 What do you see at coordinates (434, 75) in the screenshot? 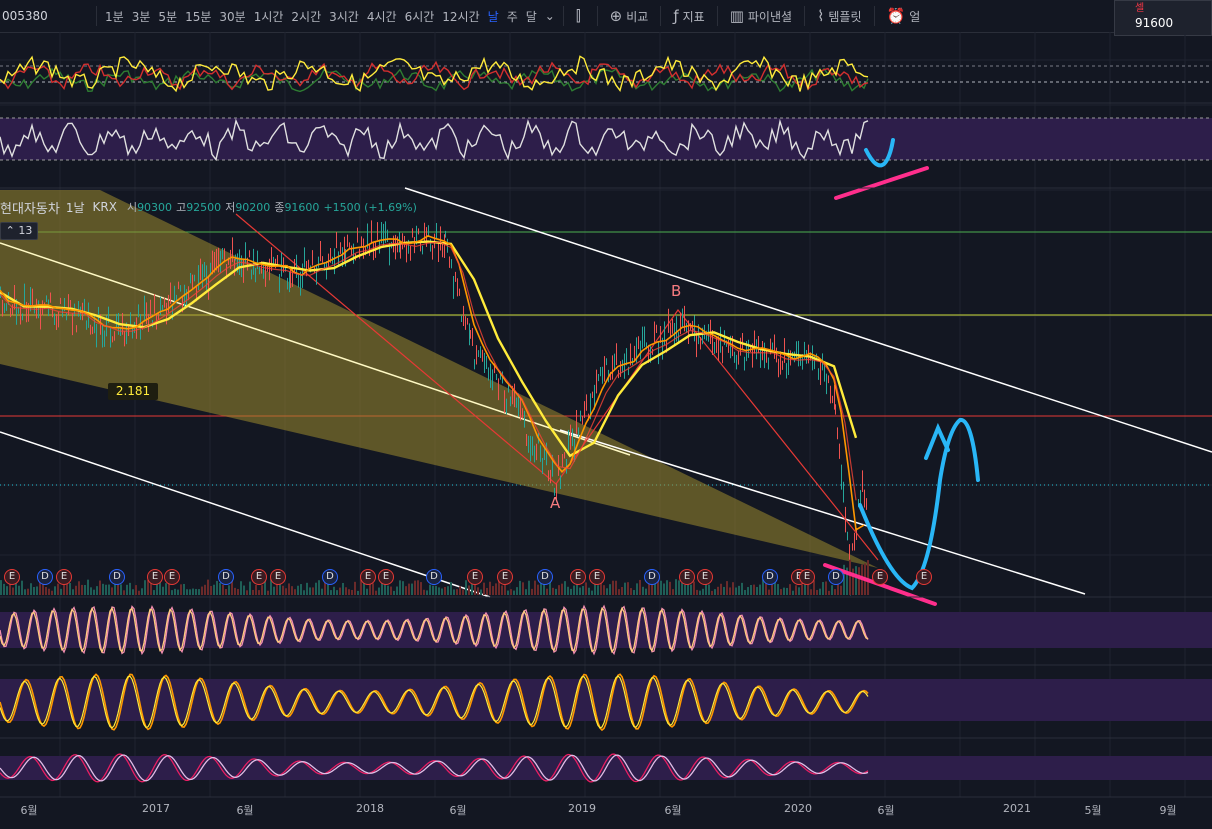
I see `panel1-red-line` at bounding box center [434, 75].